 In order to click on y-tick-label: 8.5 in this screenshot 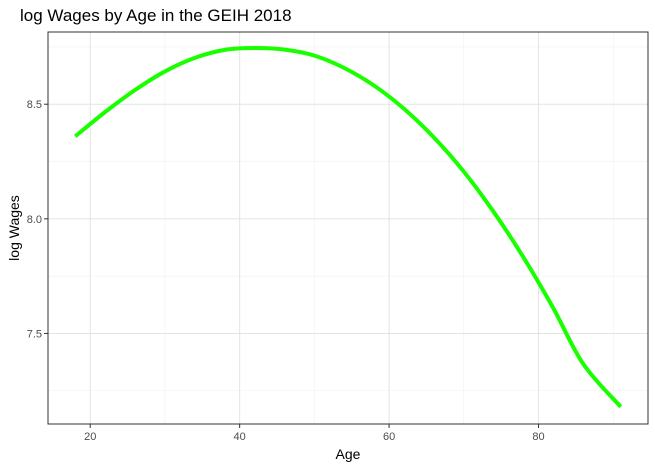, I will do `click(34, 105)`.